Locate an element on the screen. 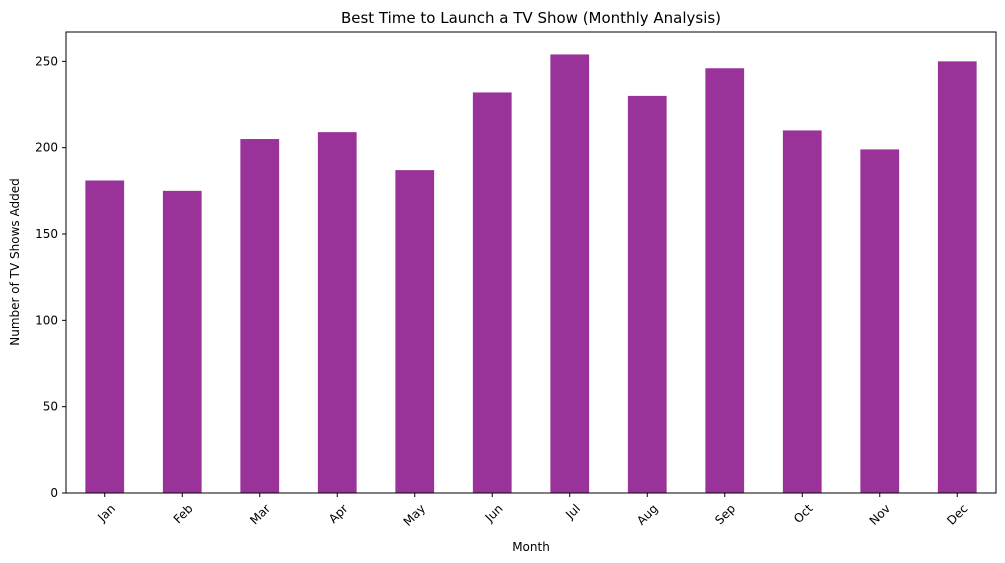 This screenshot has width=1005, height=563. x-tick-label: Nov is located at coordinates (880, 514).